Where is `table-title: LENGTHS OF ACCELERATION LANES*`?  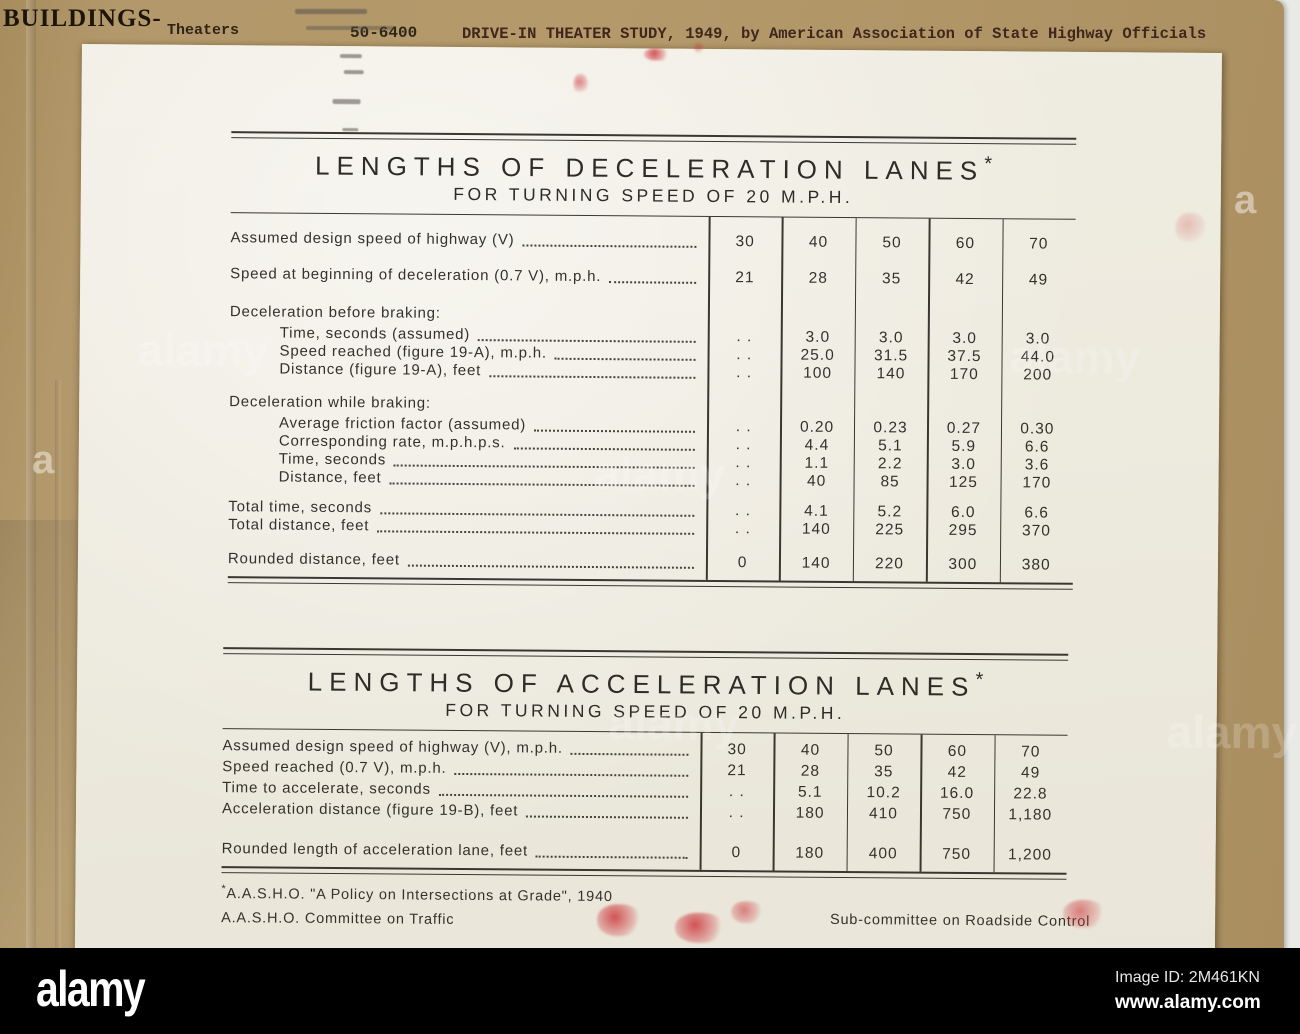
table-title: LENGTHS OF ACCELERATION LANES* is located at coordinates (645, 683).